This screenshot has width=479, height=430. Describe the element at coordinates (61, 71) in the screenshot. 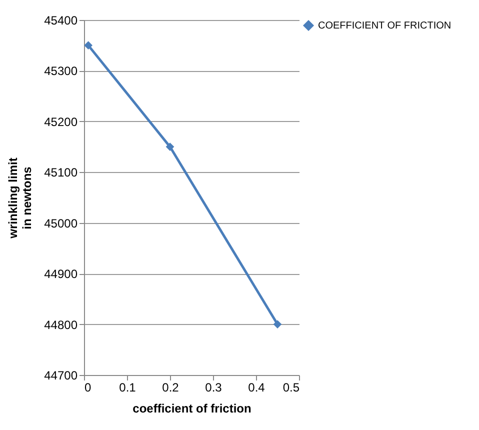

I see `y-tick-label: 45300` at that location.